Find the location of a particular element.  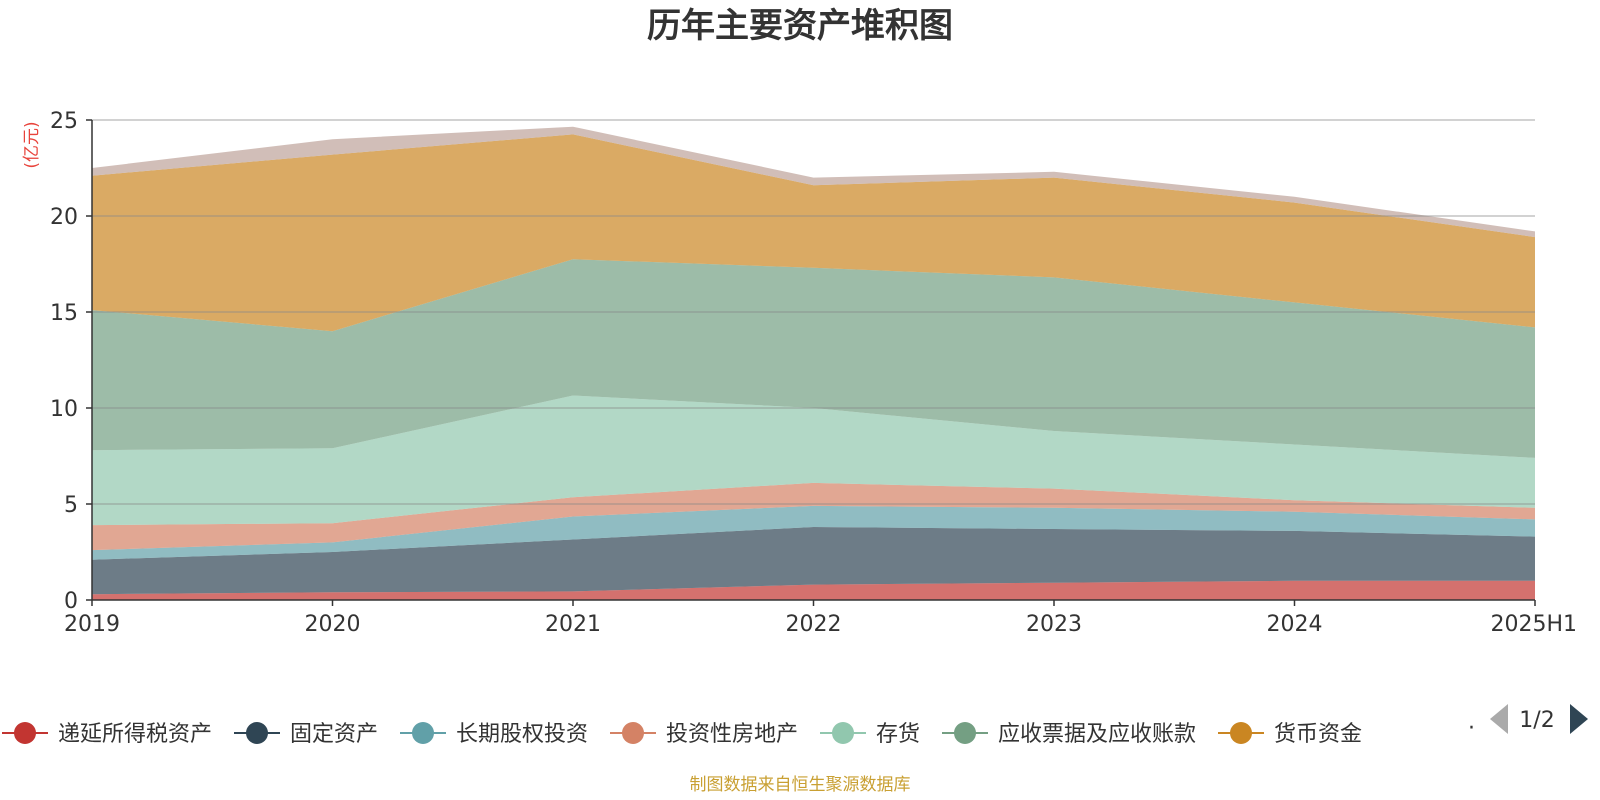

legend-pager: 1/2 is located at coordinates (1539, 719).